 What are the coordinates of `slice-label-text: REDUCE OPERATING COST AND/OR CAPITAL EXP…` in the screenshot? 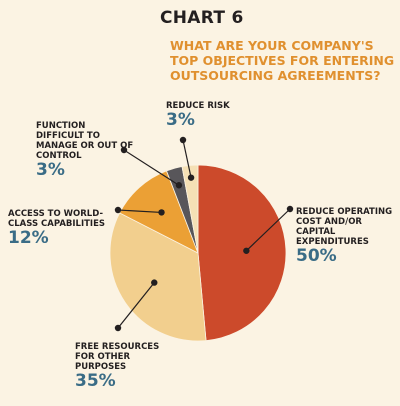 It's located at (344, 227).